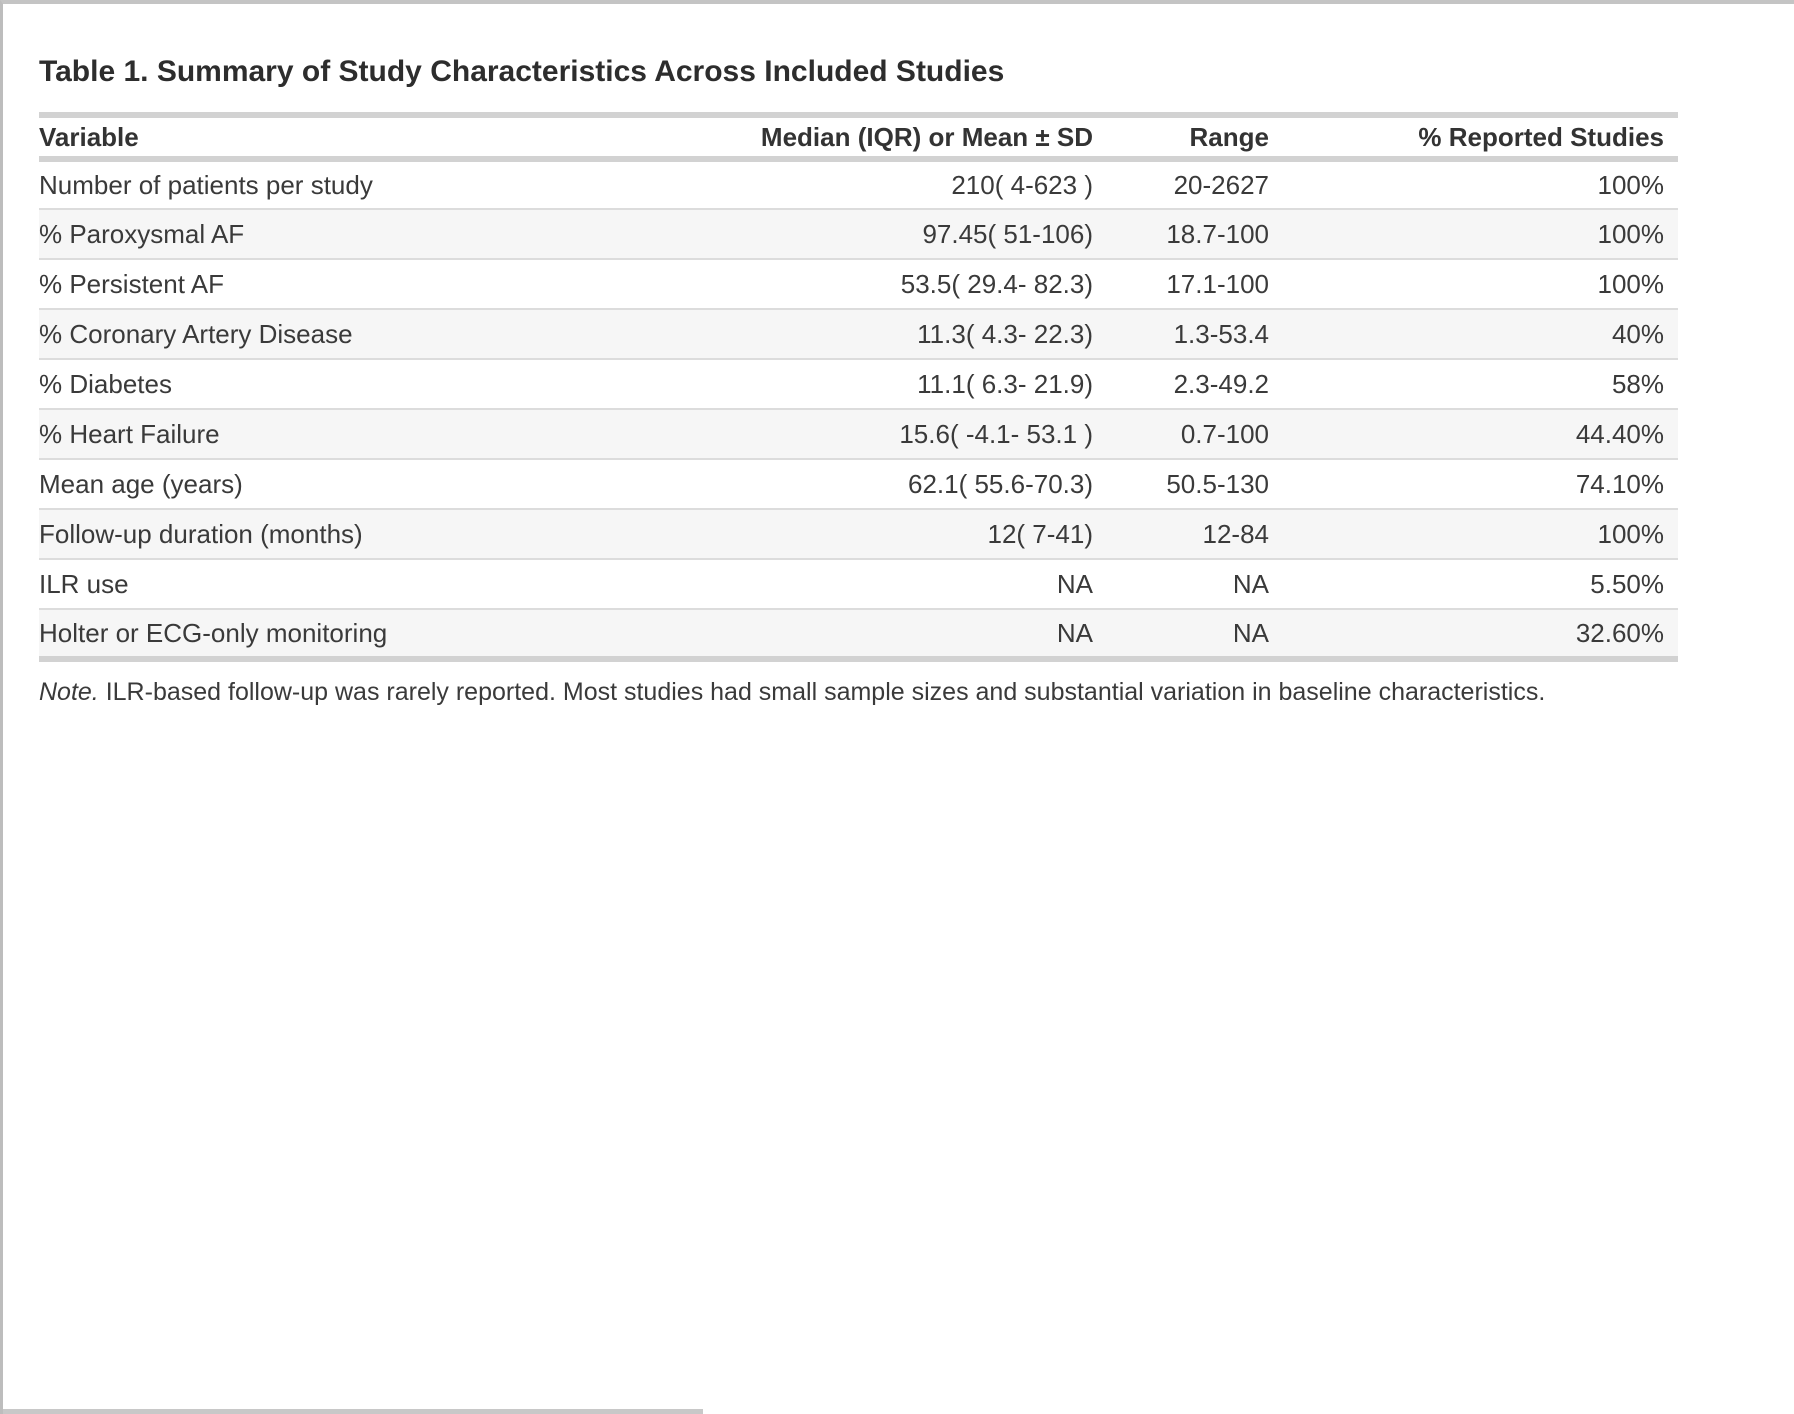  Describe the element at coordinates (201, 533) in the screenshot. I see `cell-variable: Follow-up duration (months)` at that location.